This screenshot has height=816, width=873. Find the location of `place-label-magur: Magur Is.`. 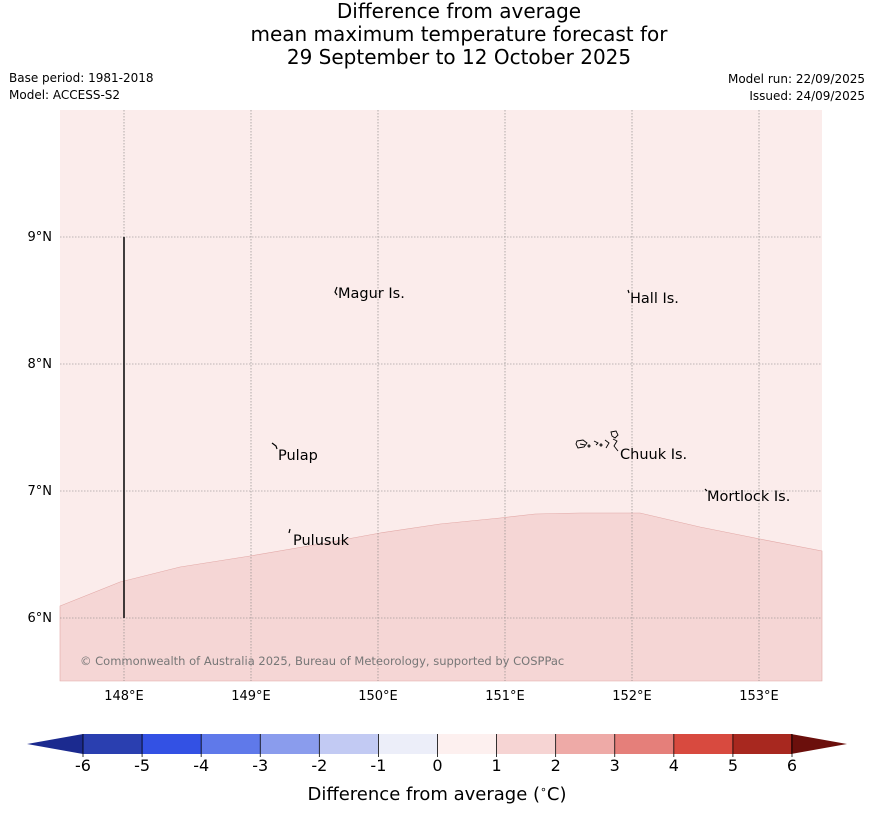

place-label-magur: Magur Is. is located at coordinates (371, 294).